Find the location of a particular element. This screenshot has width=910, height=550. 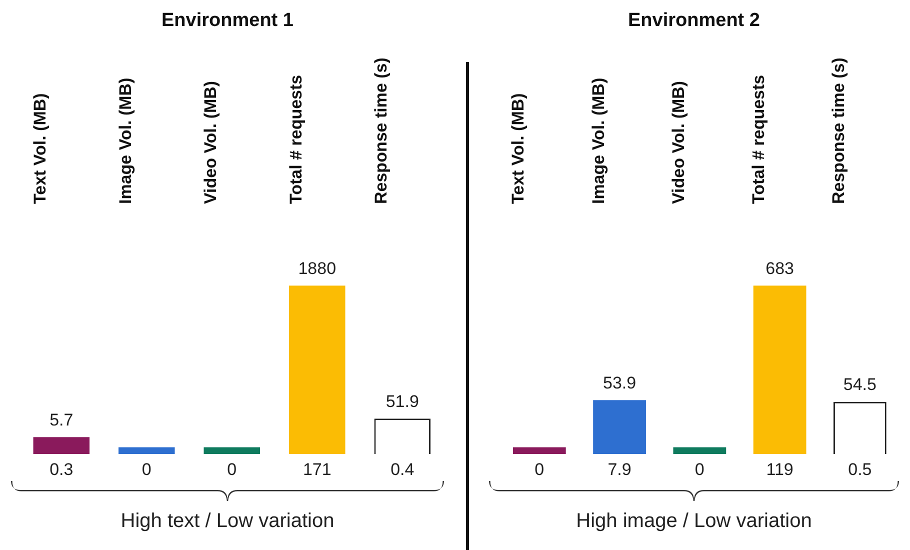

chart-title: Environment 2 is located at coordinates (694, 21).